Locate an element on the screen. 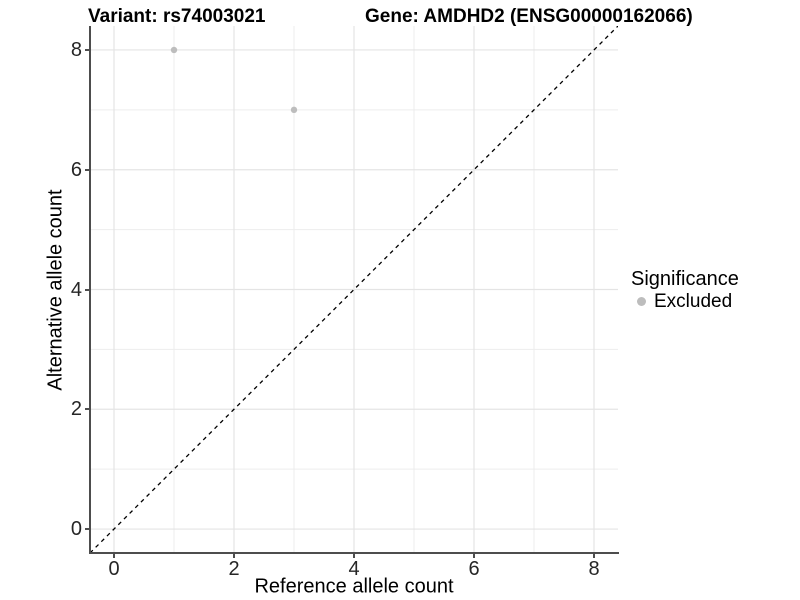 Image resolution: width=800 pixels, height=600 pixels. y-tick-label: 0 is located at coordinates (76, 529).